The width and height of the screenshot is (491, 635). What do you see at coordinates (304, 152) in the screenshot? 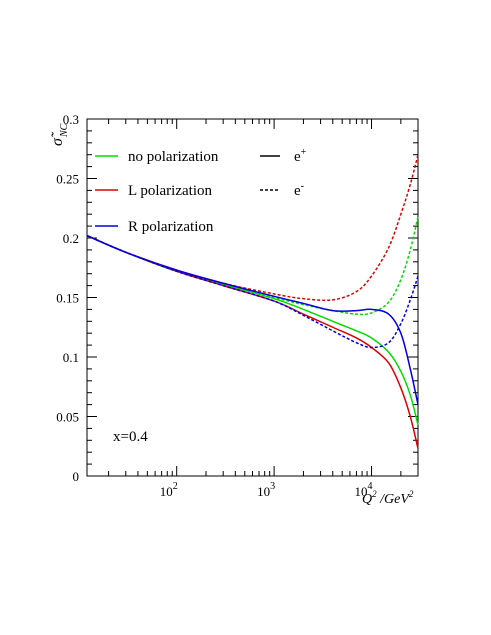
I see `legend-label-e-plus-sup: +` at bounding box center [304, 152].